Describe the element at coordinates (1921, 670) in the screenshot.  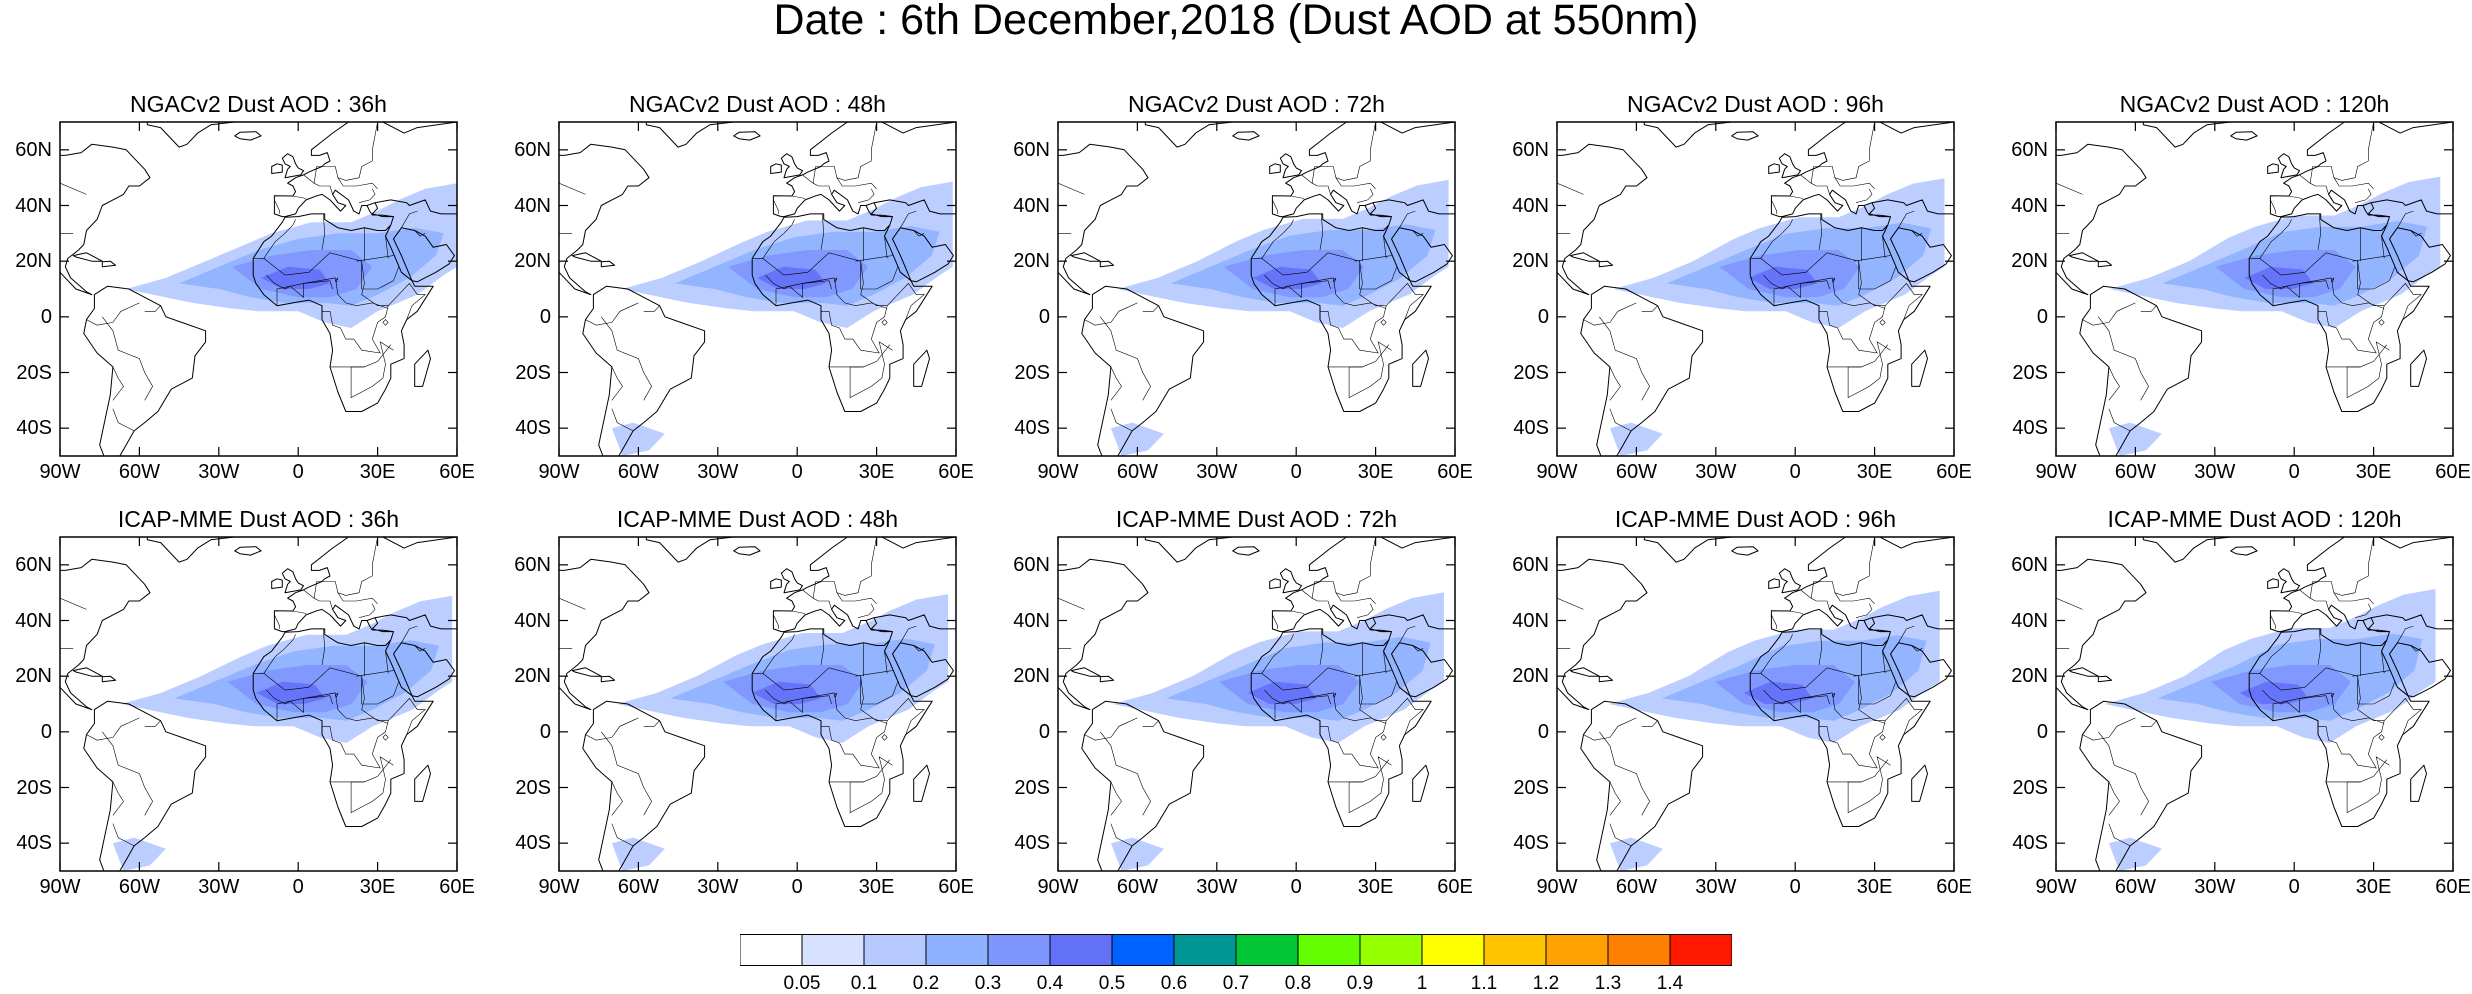
I see `coastline-arabia` at that location.